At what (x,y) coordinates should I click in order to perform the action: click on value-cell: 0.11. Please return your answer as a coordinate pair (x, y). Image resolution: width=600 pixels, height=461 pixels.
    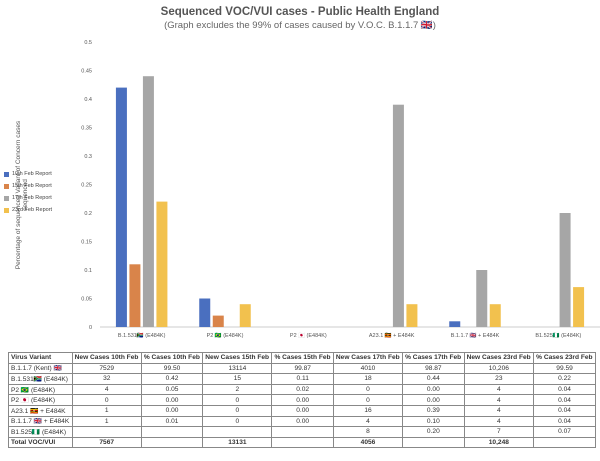
    Looking at the image, I should click on (302, 379).